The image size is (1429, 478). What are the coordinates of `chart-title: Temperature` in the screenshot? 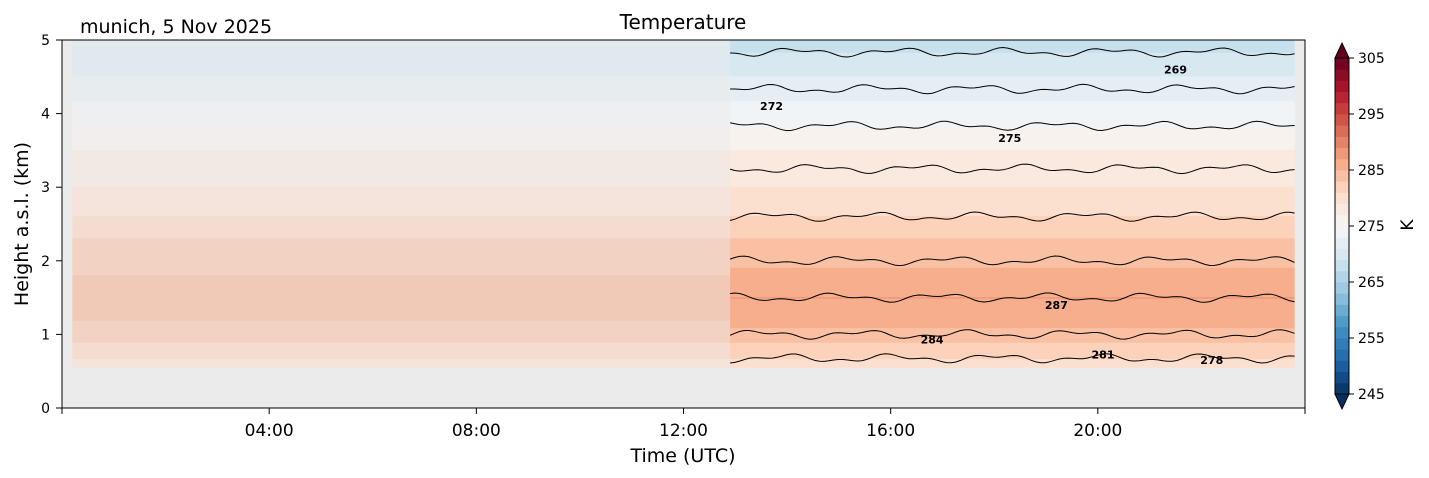 It's located at (683, 22).